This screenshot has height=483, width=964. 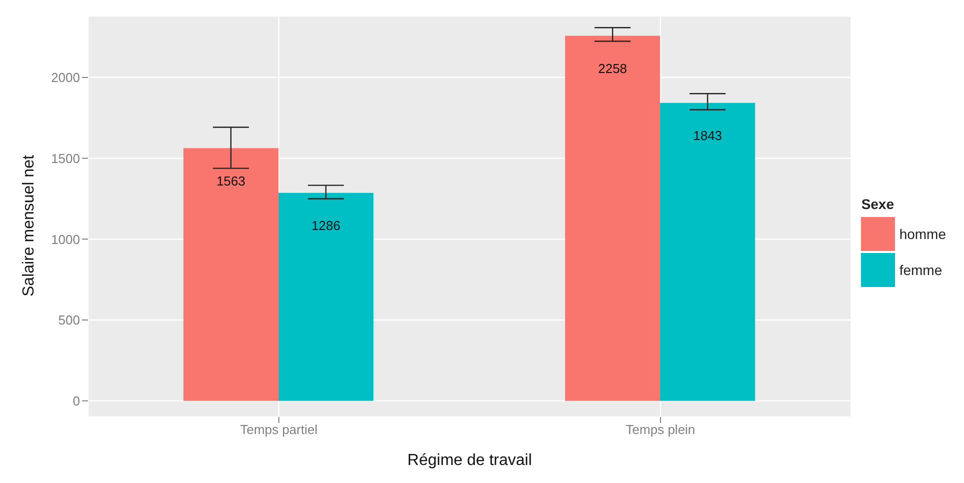 What do you see at coordinates (707, 136) in the screenshot?
I see `data-label: 1843` at bounding box center [707, 136].